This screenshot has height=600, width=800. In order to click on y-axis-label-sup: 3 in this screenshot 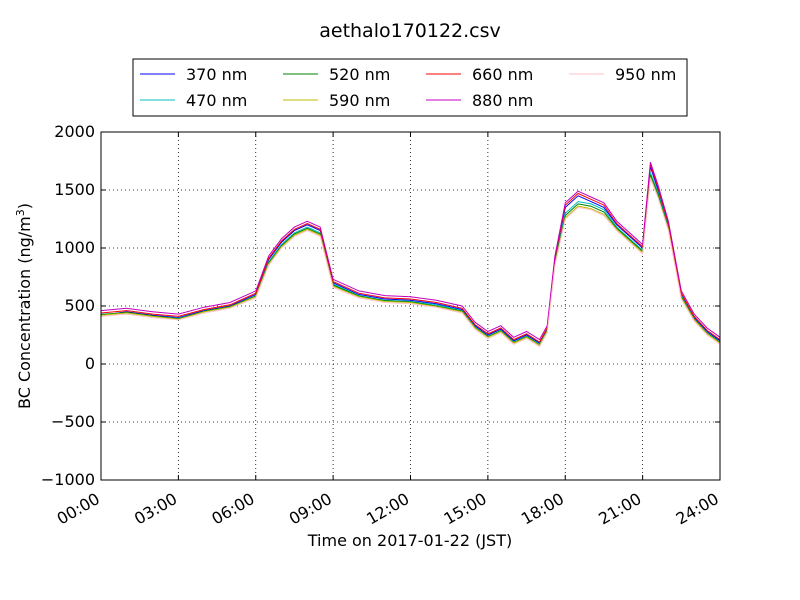, I will do `click(20, 212)`.